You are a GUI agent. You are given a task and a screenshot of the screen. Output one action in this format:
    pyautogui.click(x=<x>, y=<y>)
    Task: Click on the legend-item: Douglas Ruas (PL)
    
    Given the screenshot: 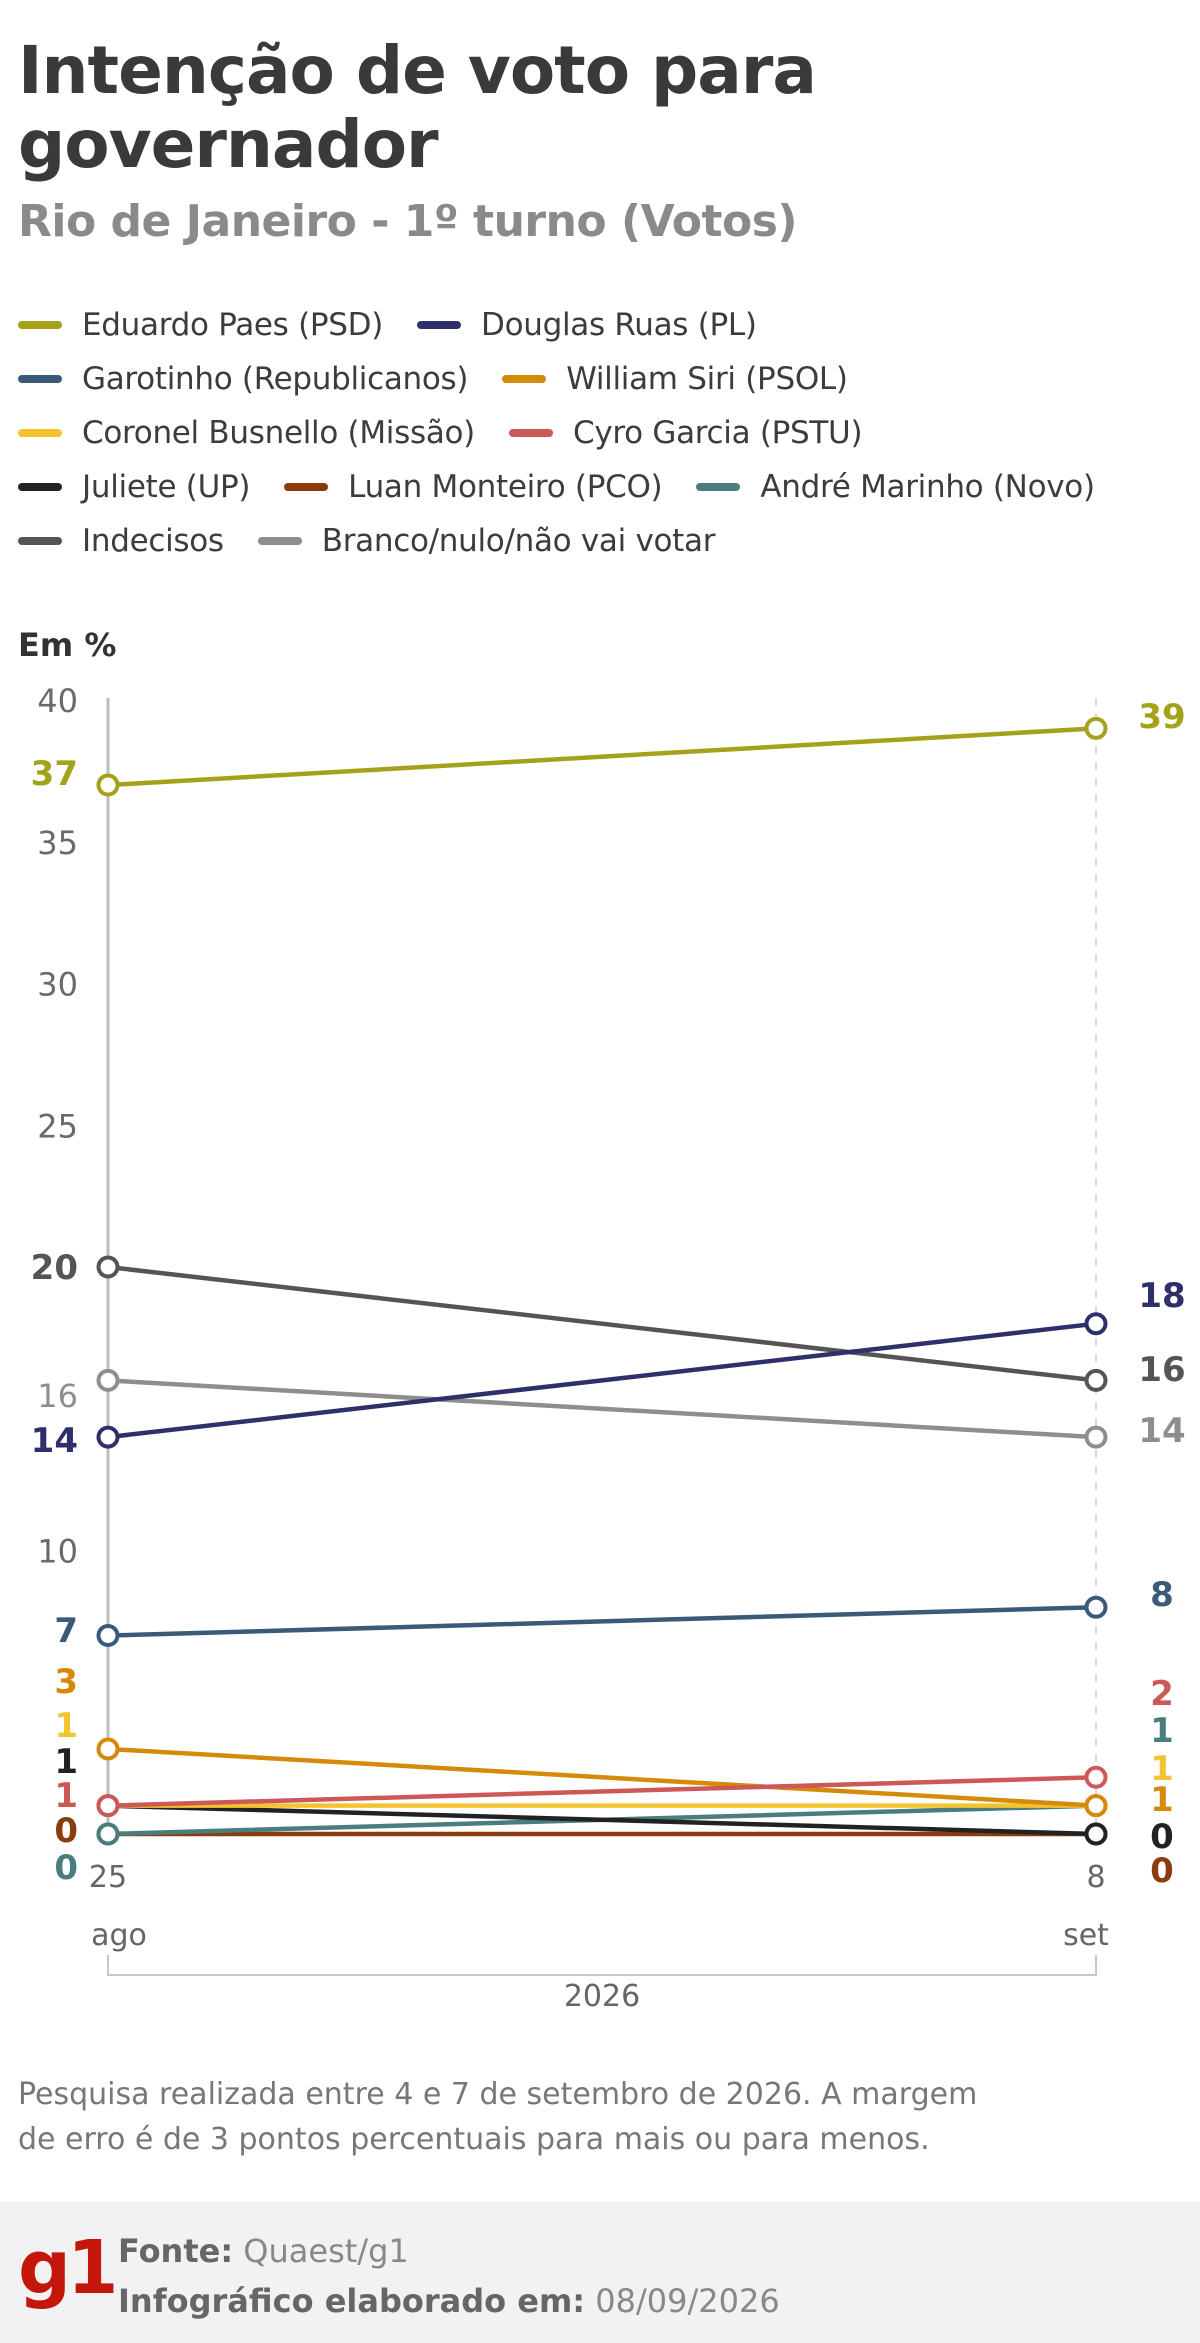 What is the action you would take?
    pyautogui.click(x=587, y=325)
    